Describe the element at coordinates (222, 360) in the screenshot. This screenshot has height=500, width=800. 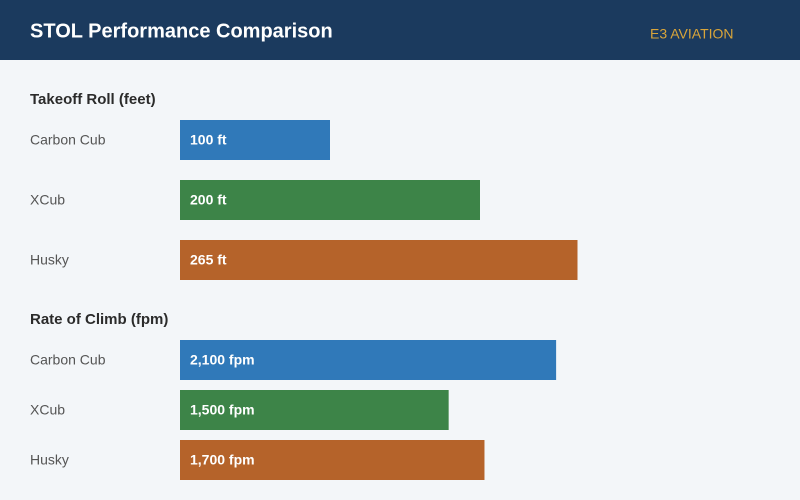
I see `value-label: 2,100 fpm` at that location.